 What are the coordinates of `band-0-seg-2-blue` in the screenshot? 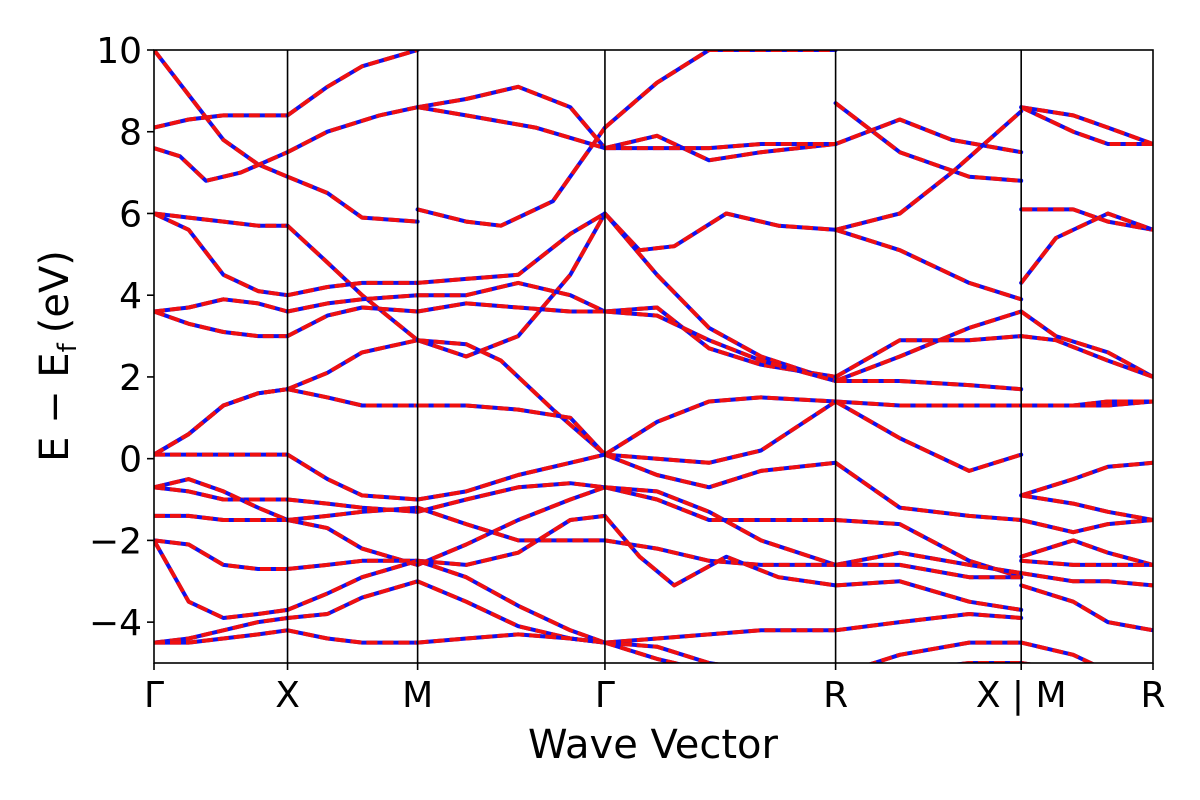 It's located at (511, 176).